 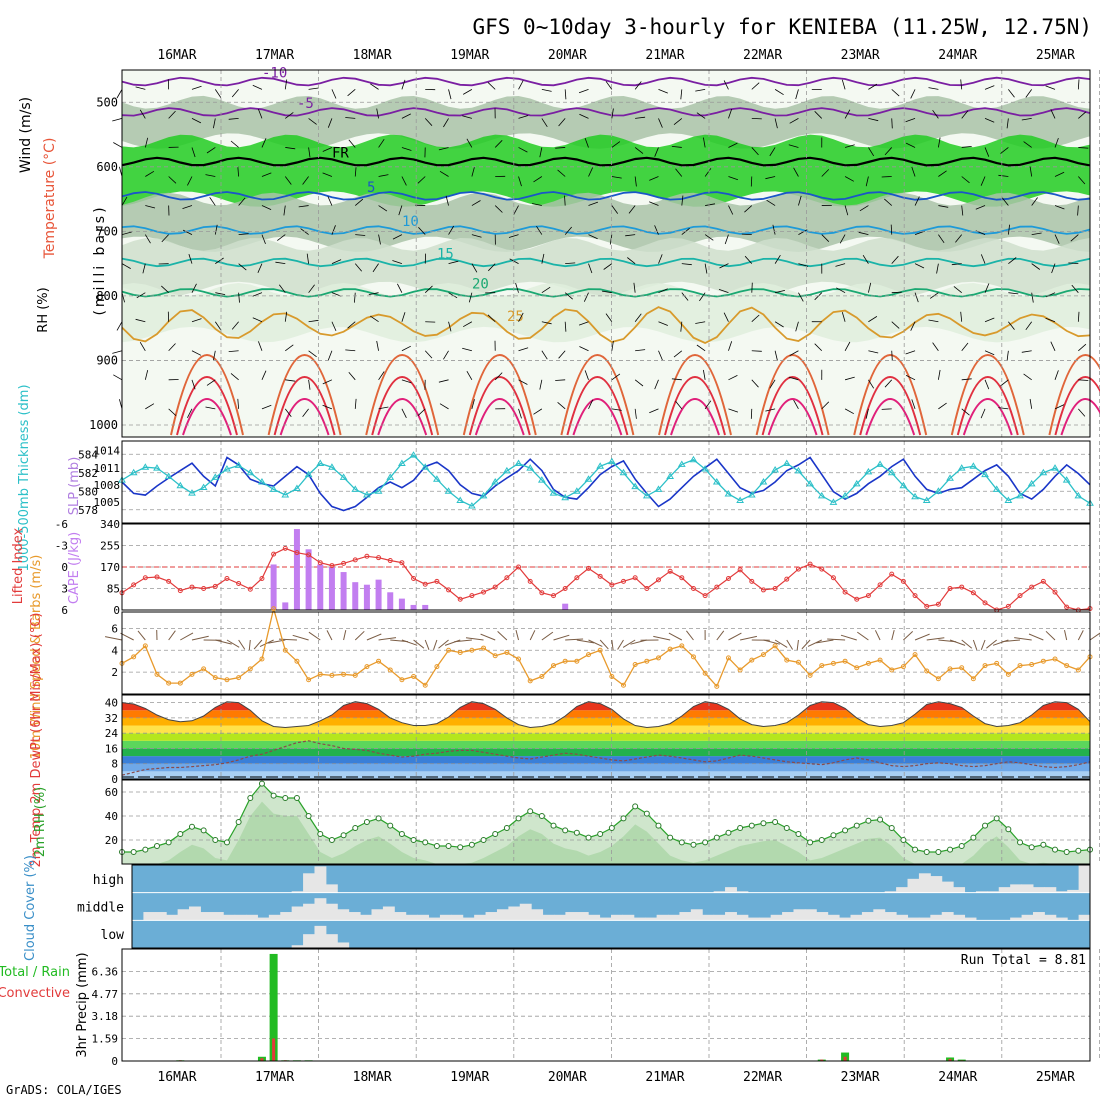 I want to click on rh-tick: 60, so click(x=111, y=792).